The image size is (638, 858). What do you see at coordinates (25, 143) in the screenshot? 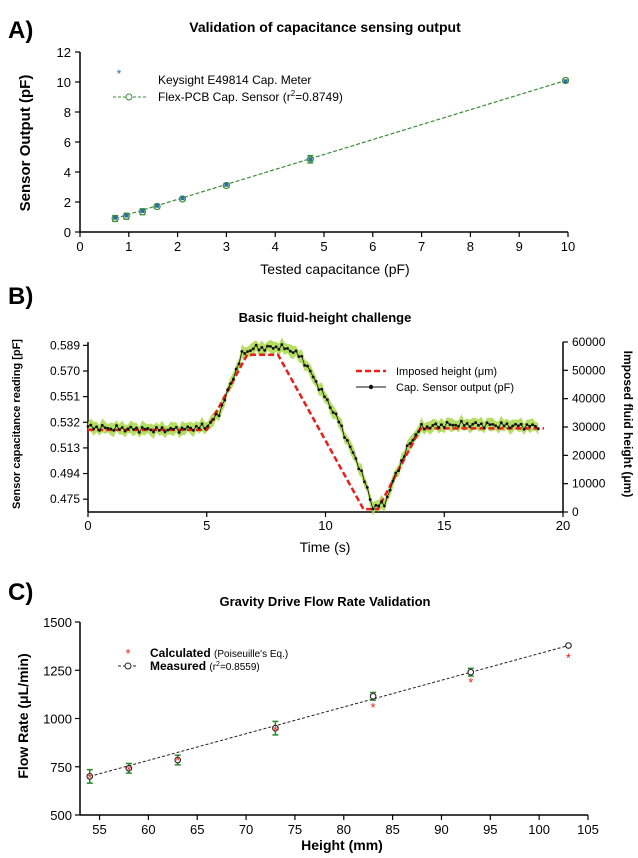
I see `y-axis-label-a: Sensor Output (pF)` at bounding box center [25, 143].